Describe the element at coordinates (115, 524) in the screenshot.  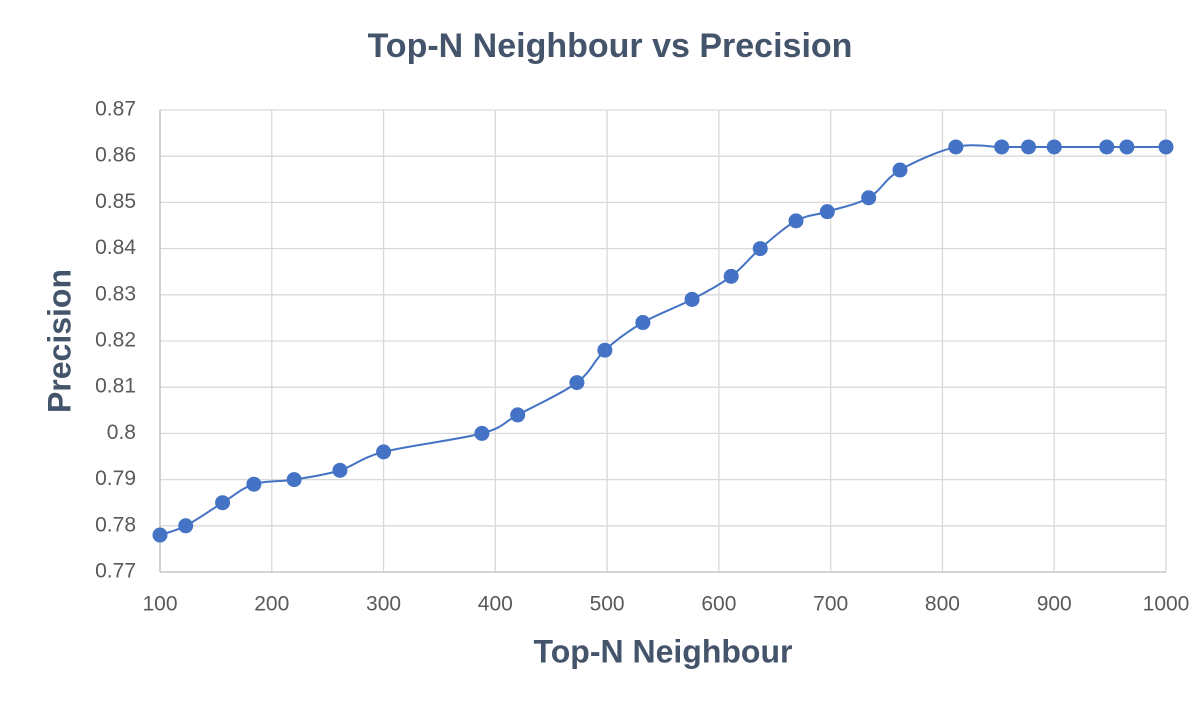
I see `y-tick-label: 0.78` at that location.